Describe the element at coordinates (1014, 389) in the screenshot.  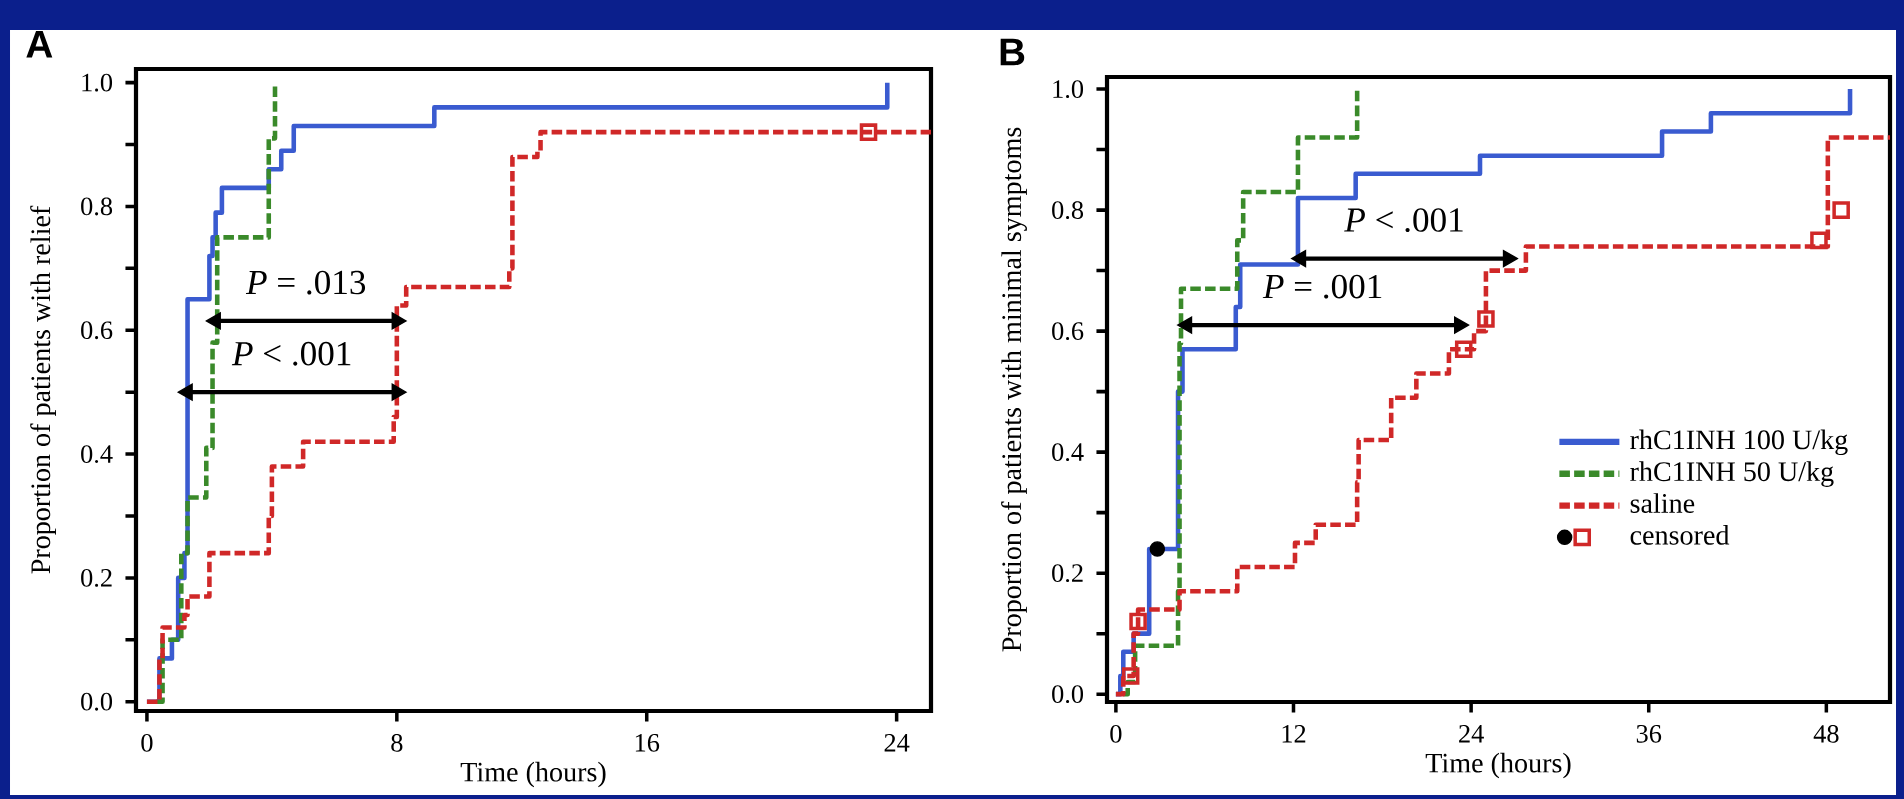
I see `y-axis-title: Proportion of patients with minimal symptoms` at that location.